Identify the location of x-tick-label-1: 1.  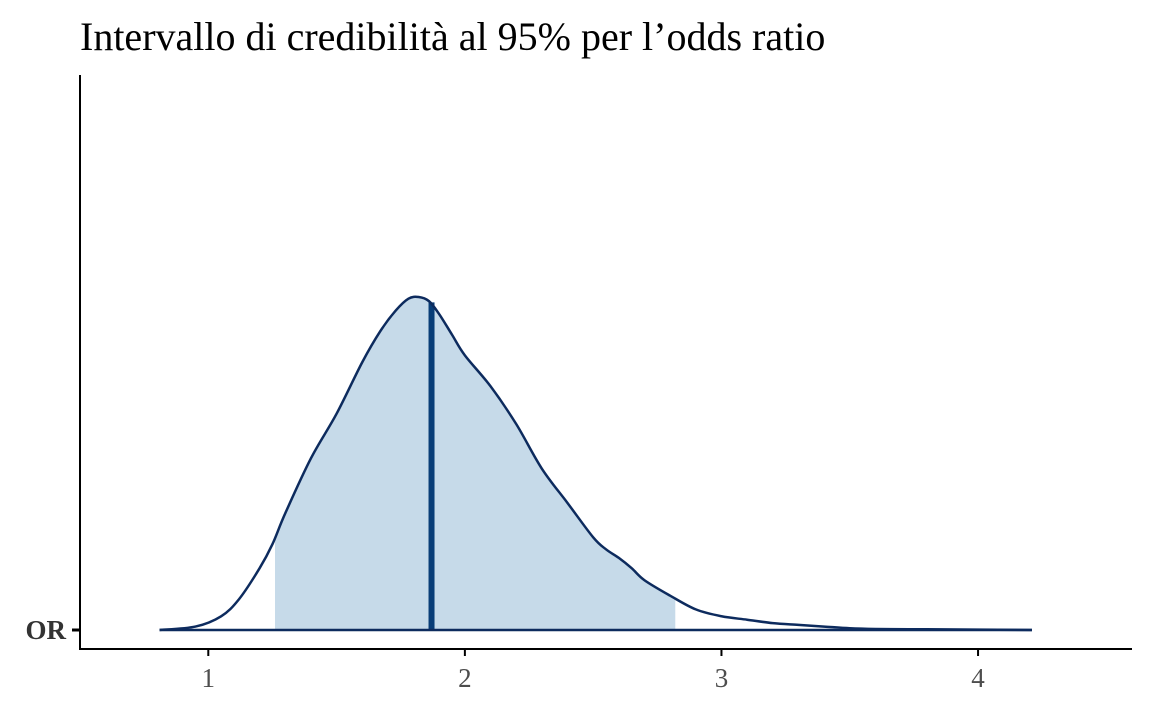
(209, 678).